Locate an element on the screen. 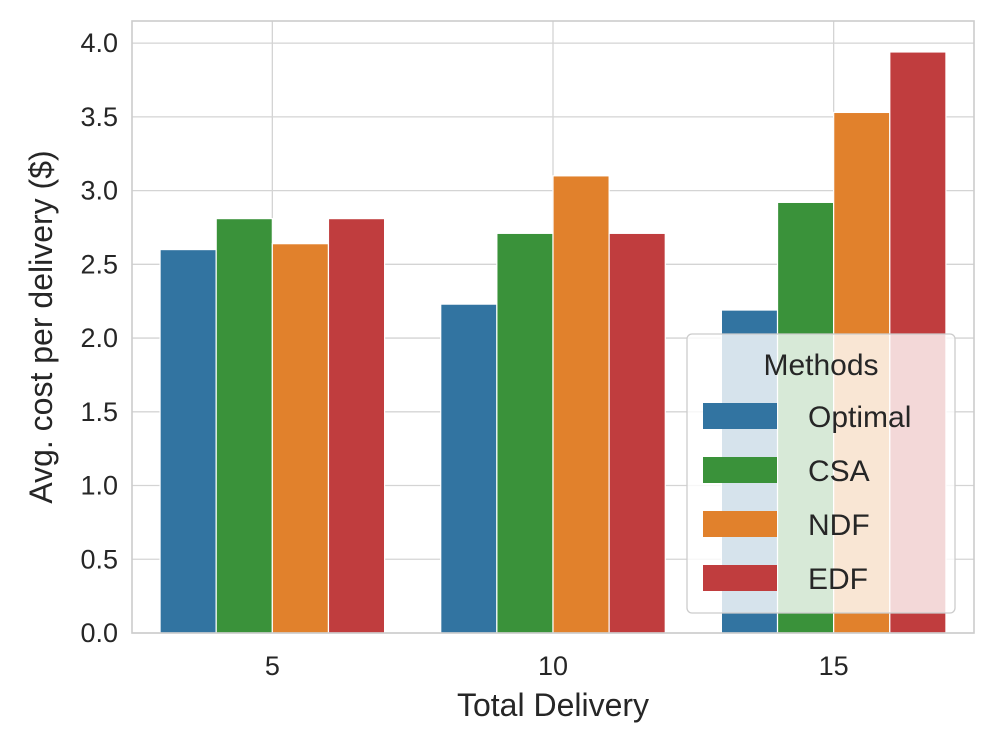 The width and height of the screenshot is (997, 747). y-tick-label: 3.5 is located at coordinates (99, 117).